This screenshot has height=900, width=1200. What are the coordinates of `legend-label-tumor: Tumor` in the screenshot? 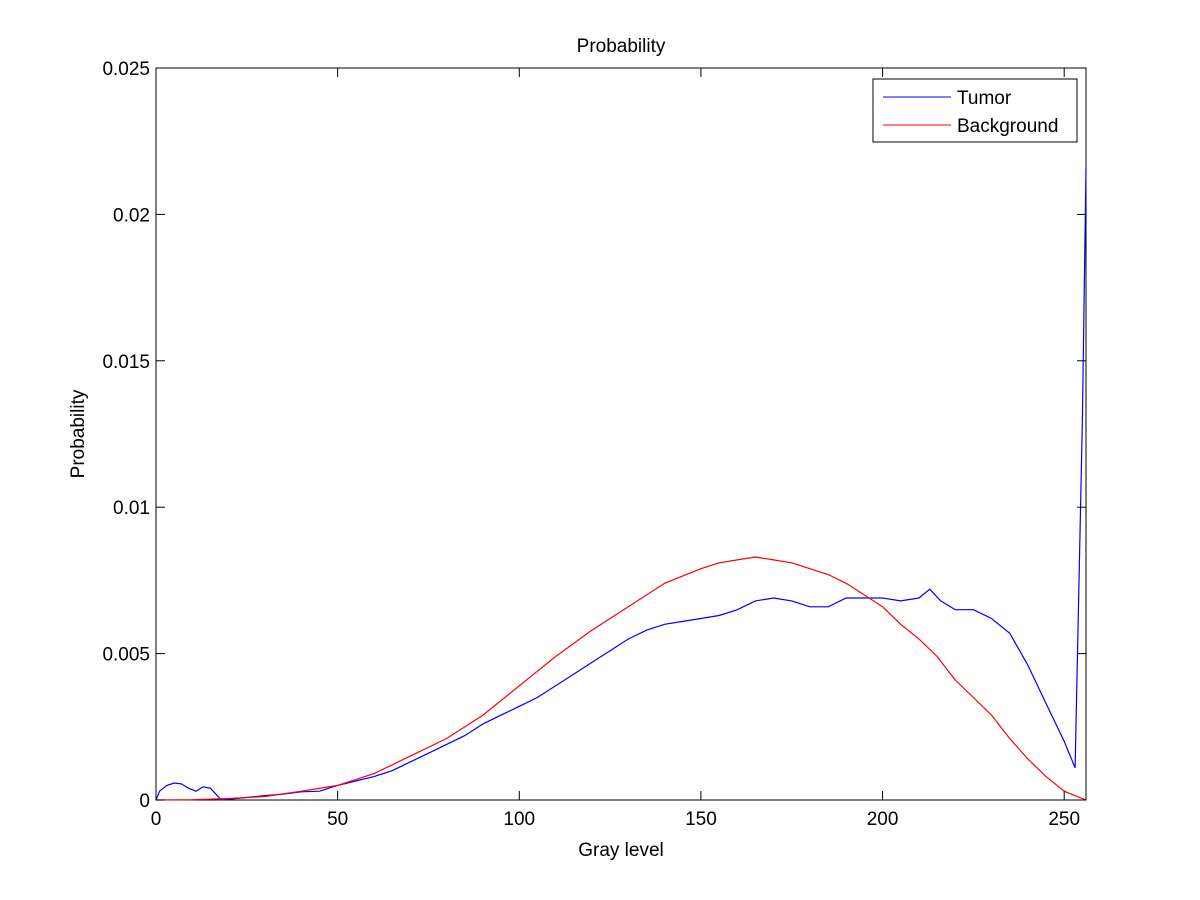 It's located at (984, 98).